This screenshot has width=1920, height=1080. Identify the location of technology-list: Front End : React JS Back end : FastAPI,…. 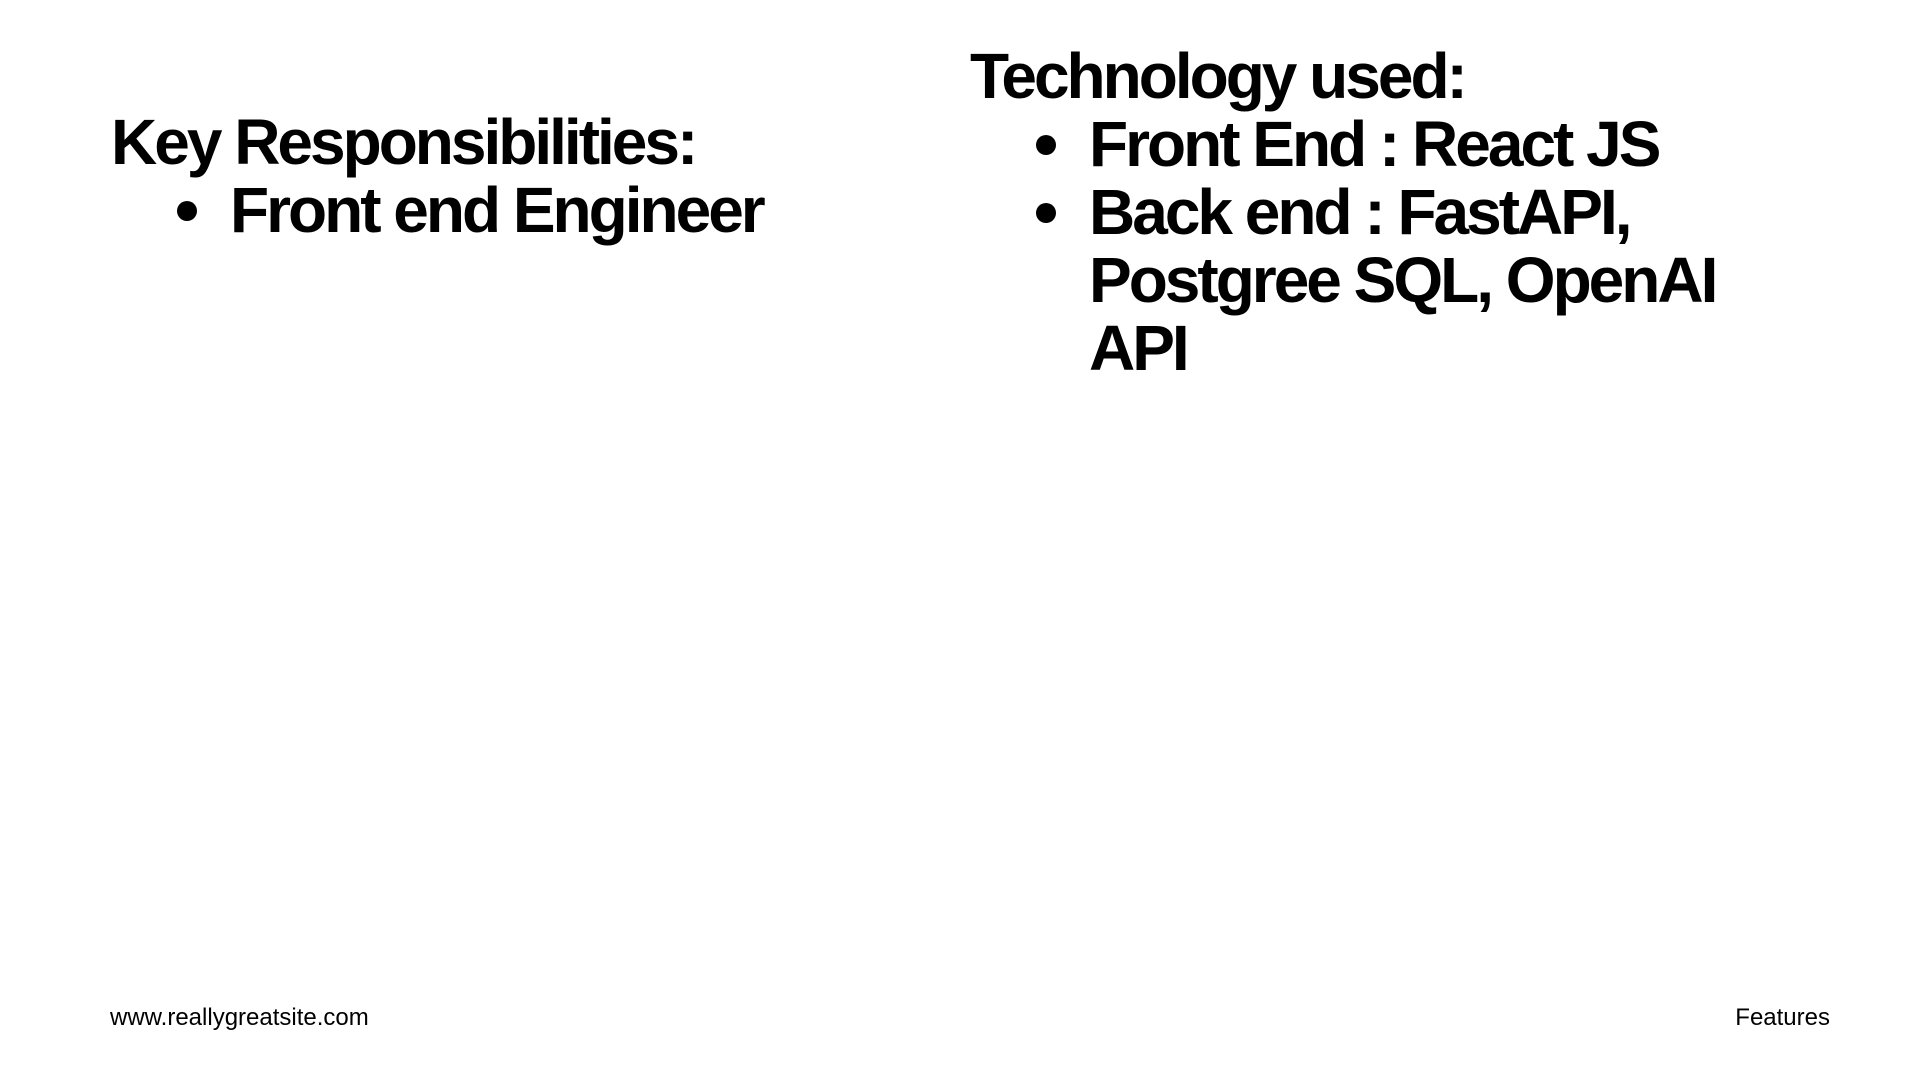
(1395, 246).